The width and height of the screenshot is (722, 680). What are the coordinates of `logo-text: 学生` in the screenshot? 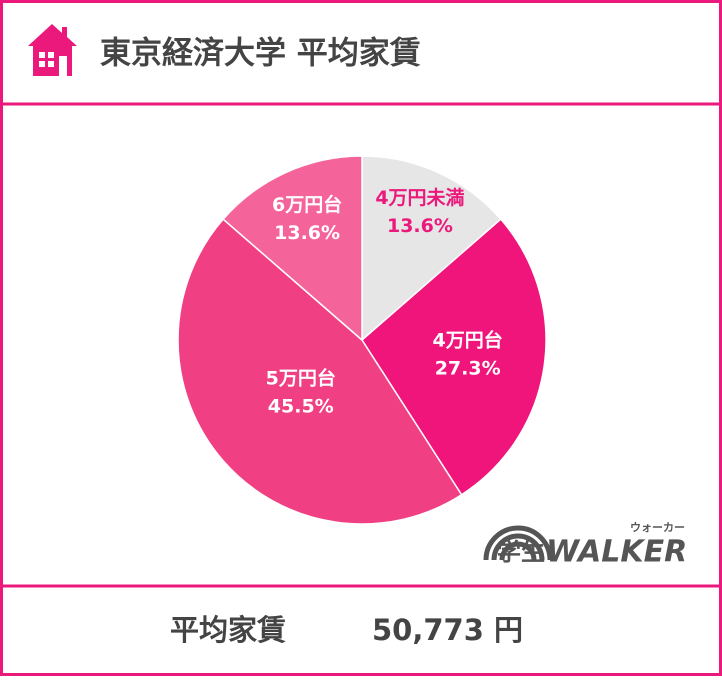 It's located at (521, 552).